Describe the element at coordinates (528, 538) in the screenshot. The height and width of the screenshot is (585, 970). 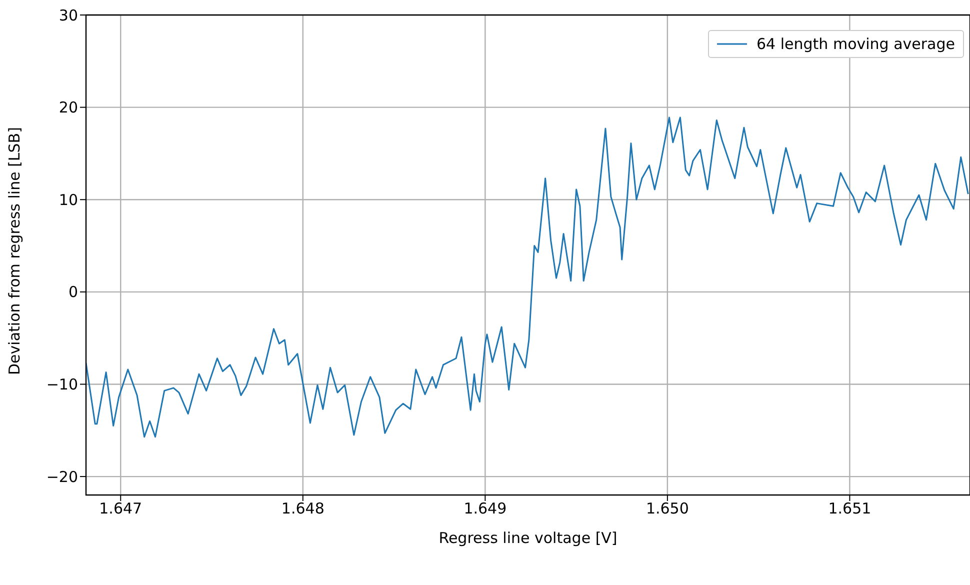
I see `x-axis-title: Regress line voltage [V]` at that location.